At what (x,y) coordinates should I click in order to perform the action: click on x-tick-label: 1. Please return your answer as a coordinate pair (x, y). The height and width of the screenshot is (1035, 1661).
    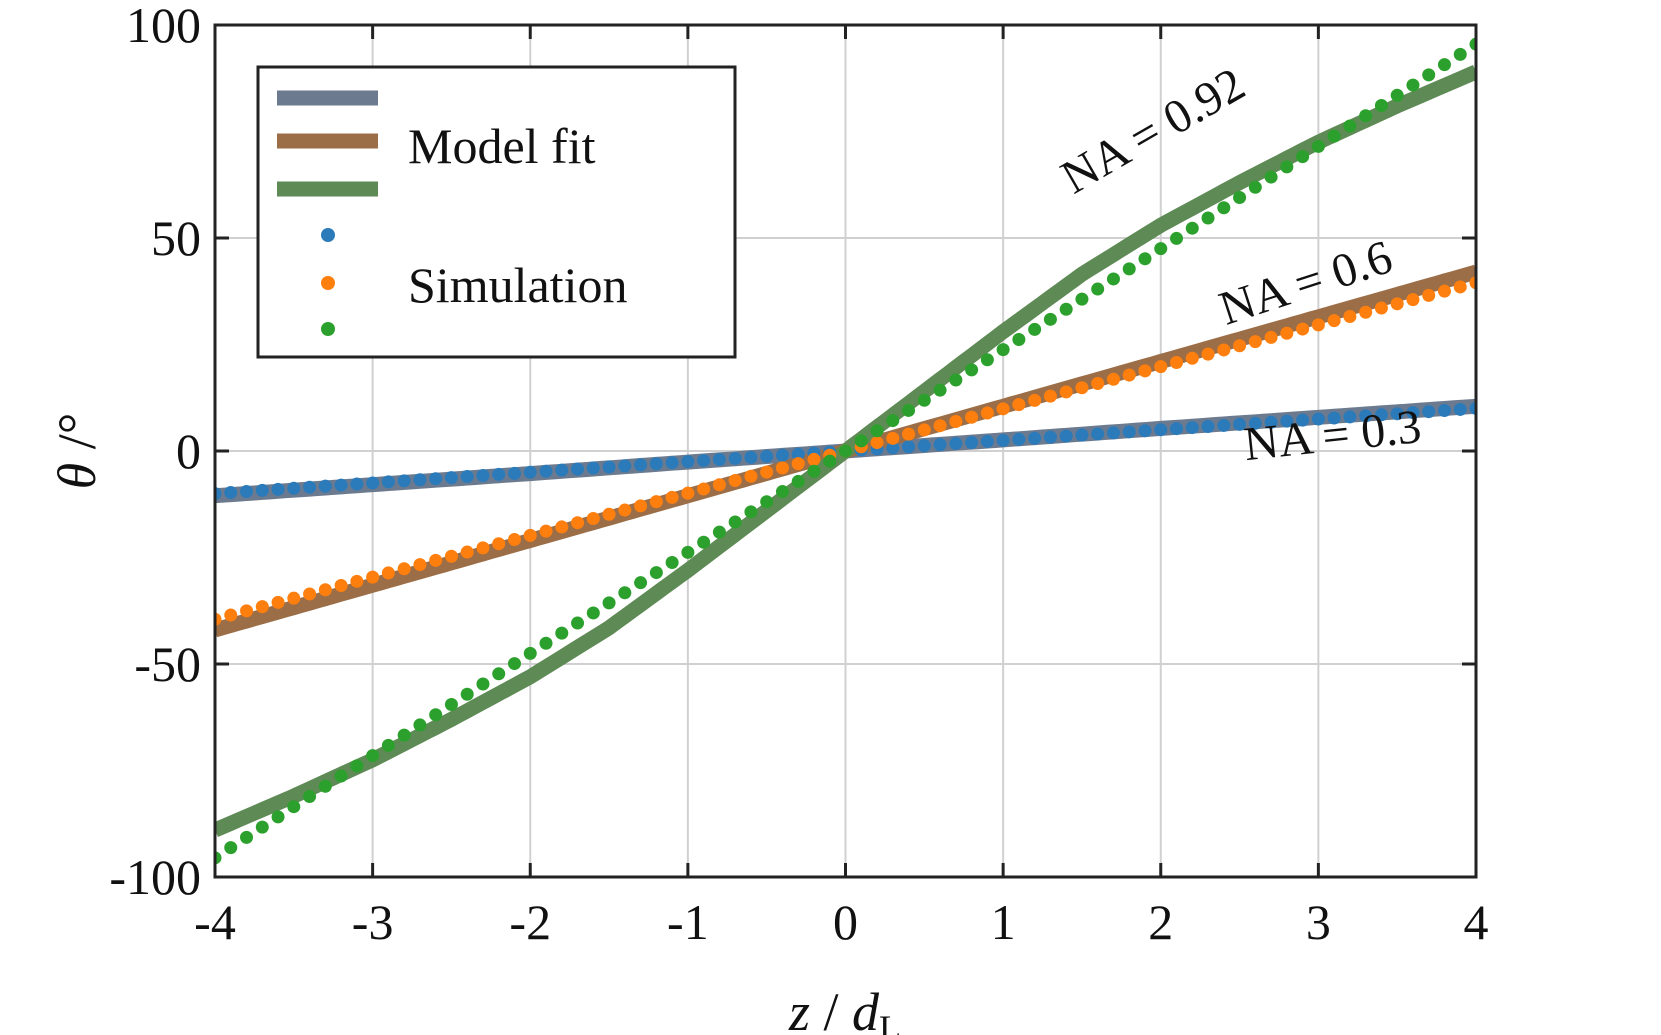
    Looking at the image, I should click on (1003, 922).